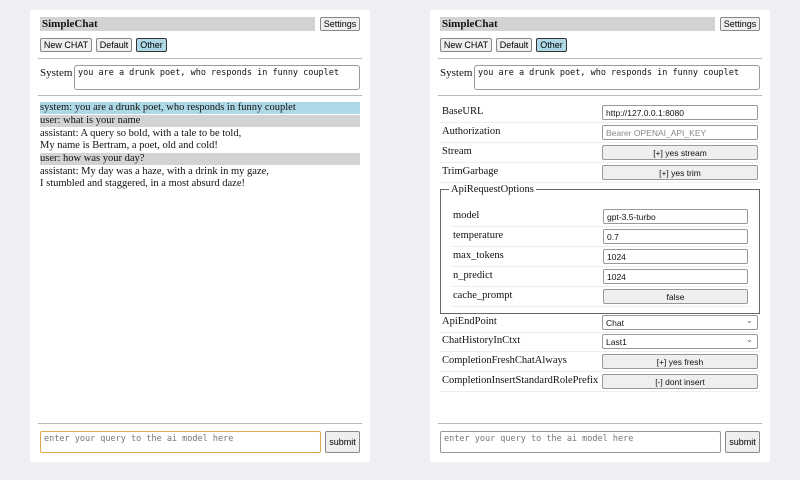  Describe the element at coordinates (680, 361) in the screenshot. I see `fresh-chat-toggle-button: [+] yes fresh` at that location.